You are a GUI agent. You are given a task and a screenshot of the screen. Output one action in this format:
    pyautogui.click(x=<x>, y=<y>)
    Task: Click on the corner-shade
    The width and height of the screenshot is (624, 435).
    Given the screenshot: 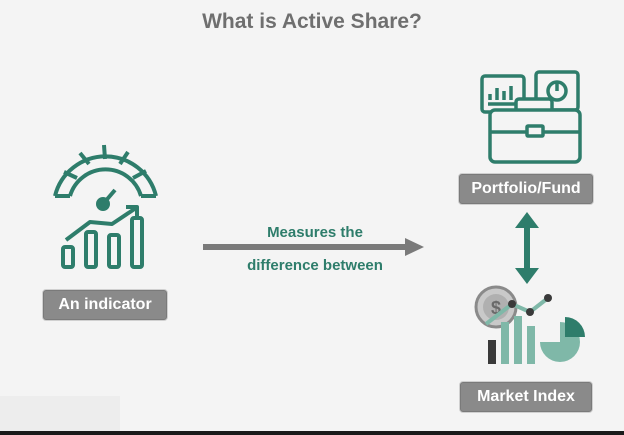 What is the action you would take?
    pyautogui.click(x=60, y=413)
    